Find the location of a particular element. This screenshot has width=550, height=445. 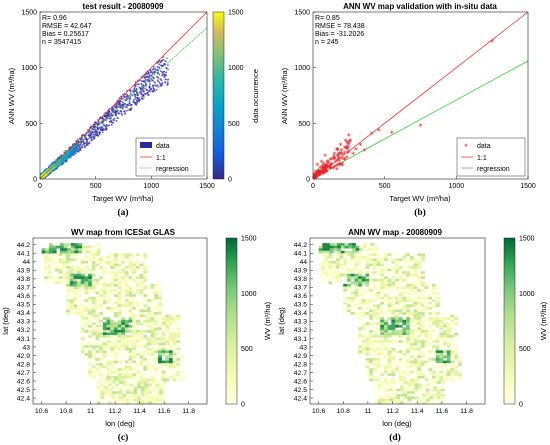

y-tick-label: 42.9 is located at coordinates (23, 356).